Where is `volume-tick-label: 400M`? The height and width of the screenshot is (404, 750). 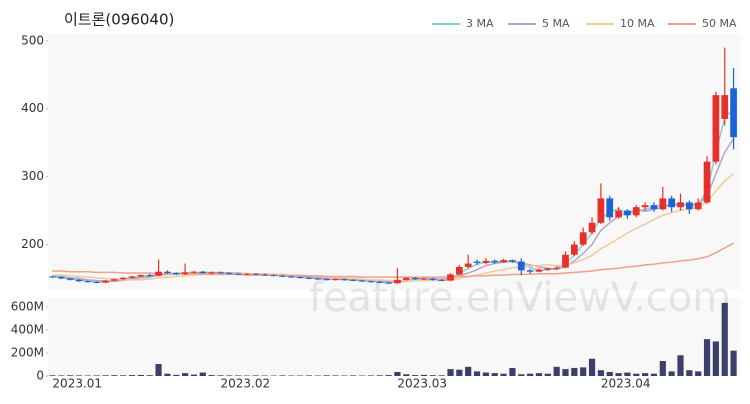
volume-tick-label: 400M is located at coordinates (27, 329).